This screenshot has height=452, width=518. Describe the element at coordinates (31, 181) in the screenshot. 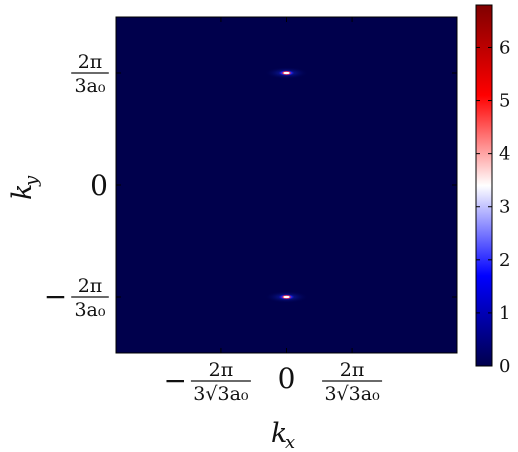

I see `svg-text: y` at that location.